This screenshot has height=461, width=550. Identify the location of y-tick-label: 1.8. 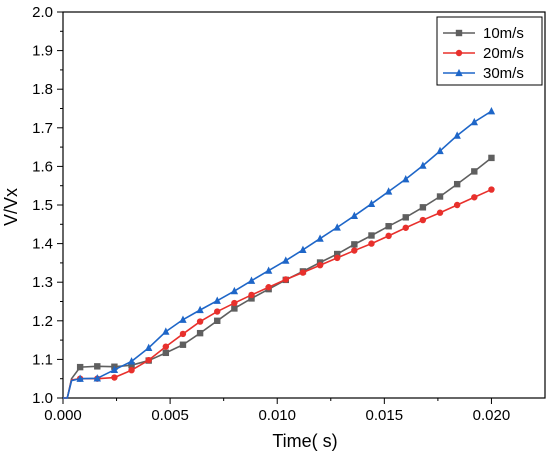
(42, 89).